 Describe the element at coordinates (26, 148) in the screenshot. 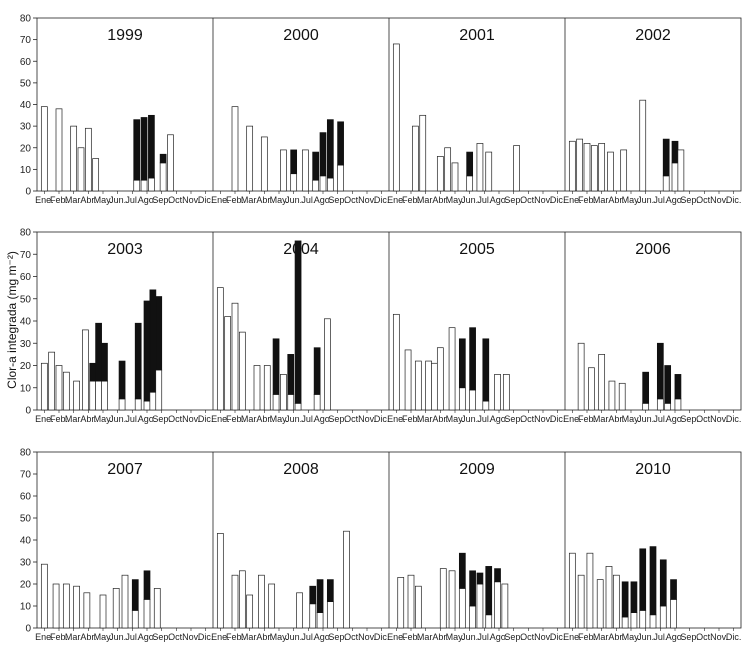

I see `y-tick-label: 20` at that location.